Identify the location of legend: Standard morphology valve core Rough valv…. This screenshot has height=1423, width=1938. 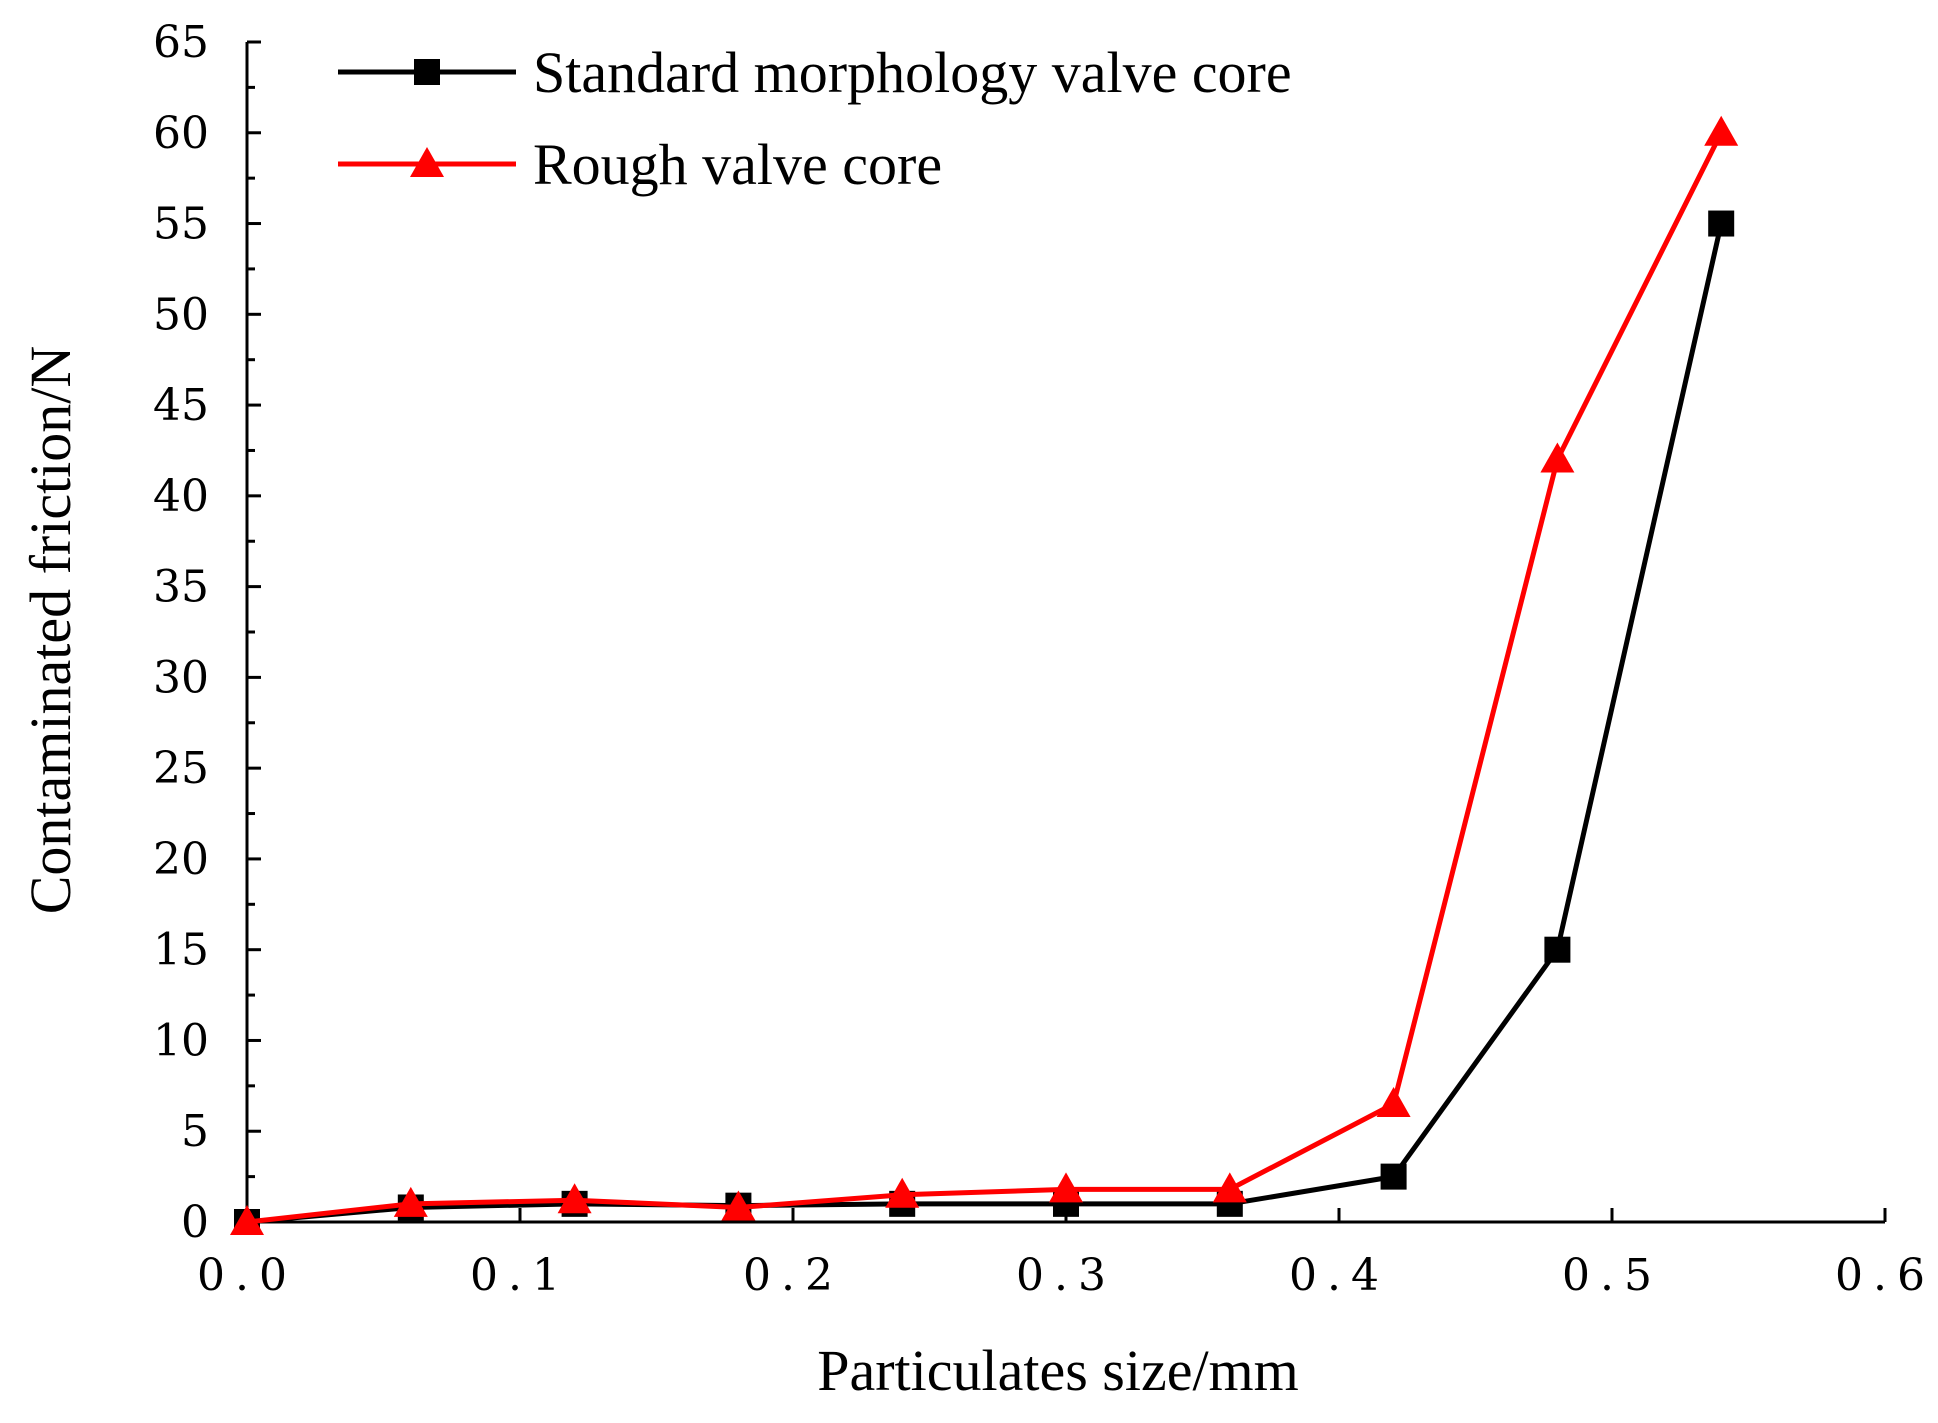
(815, 118).